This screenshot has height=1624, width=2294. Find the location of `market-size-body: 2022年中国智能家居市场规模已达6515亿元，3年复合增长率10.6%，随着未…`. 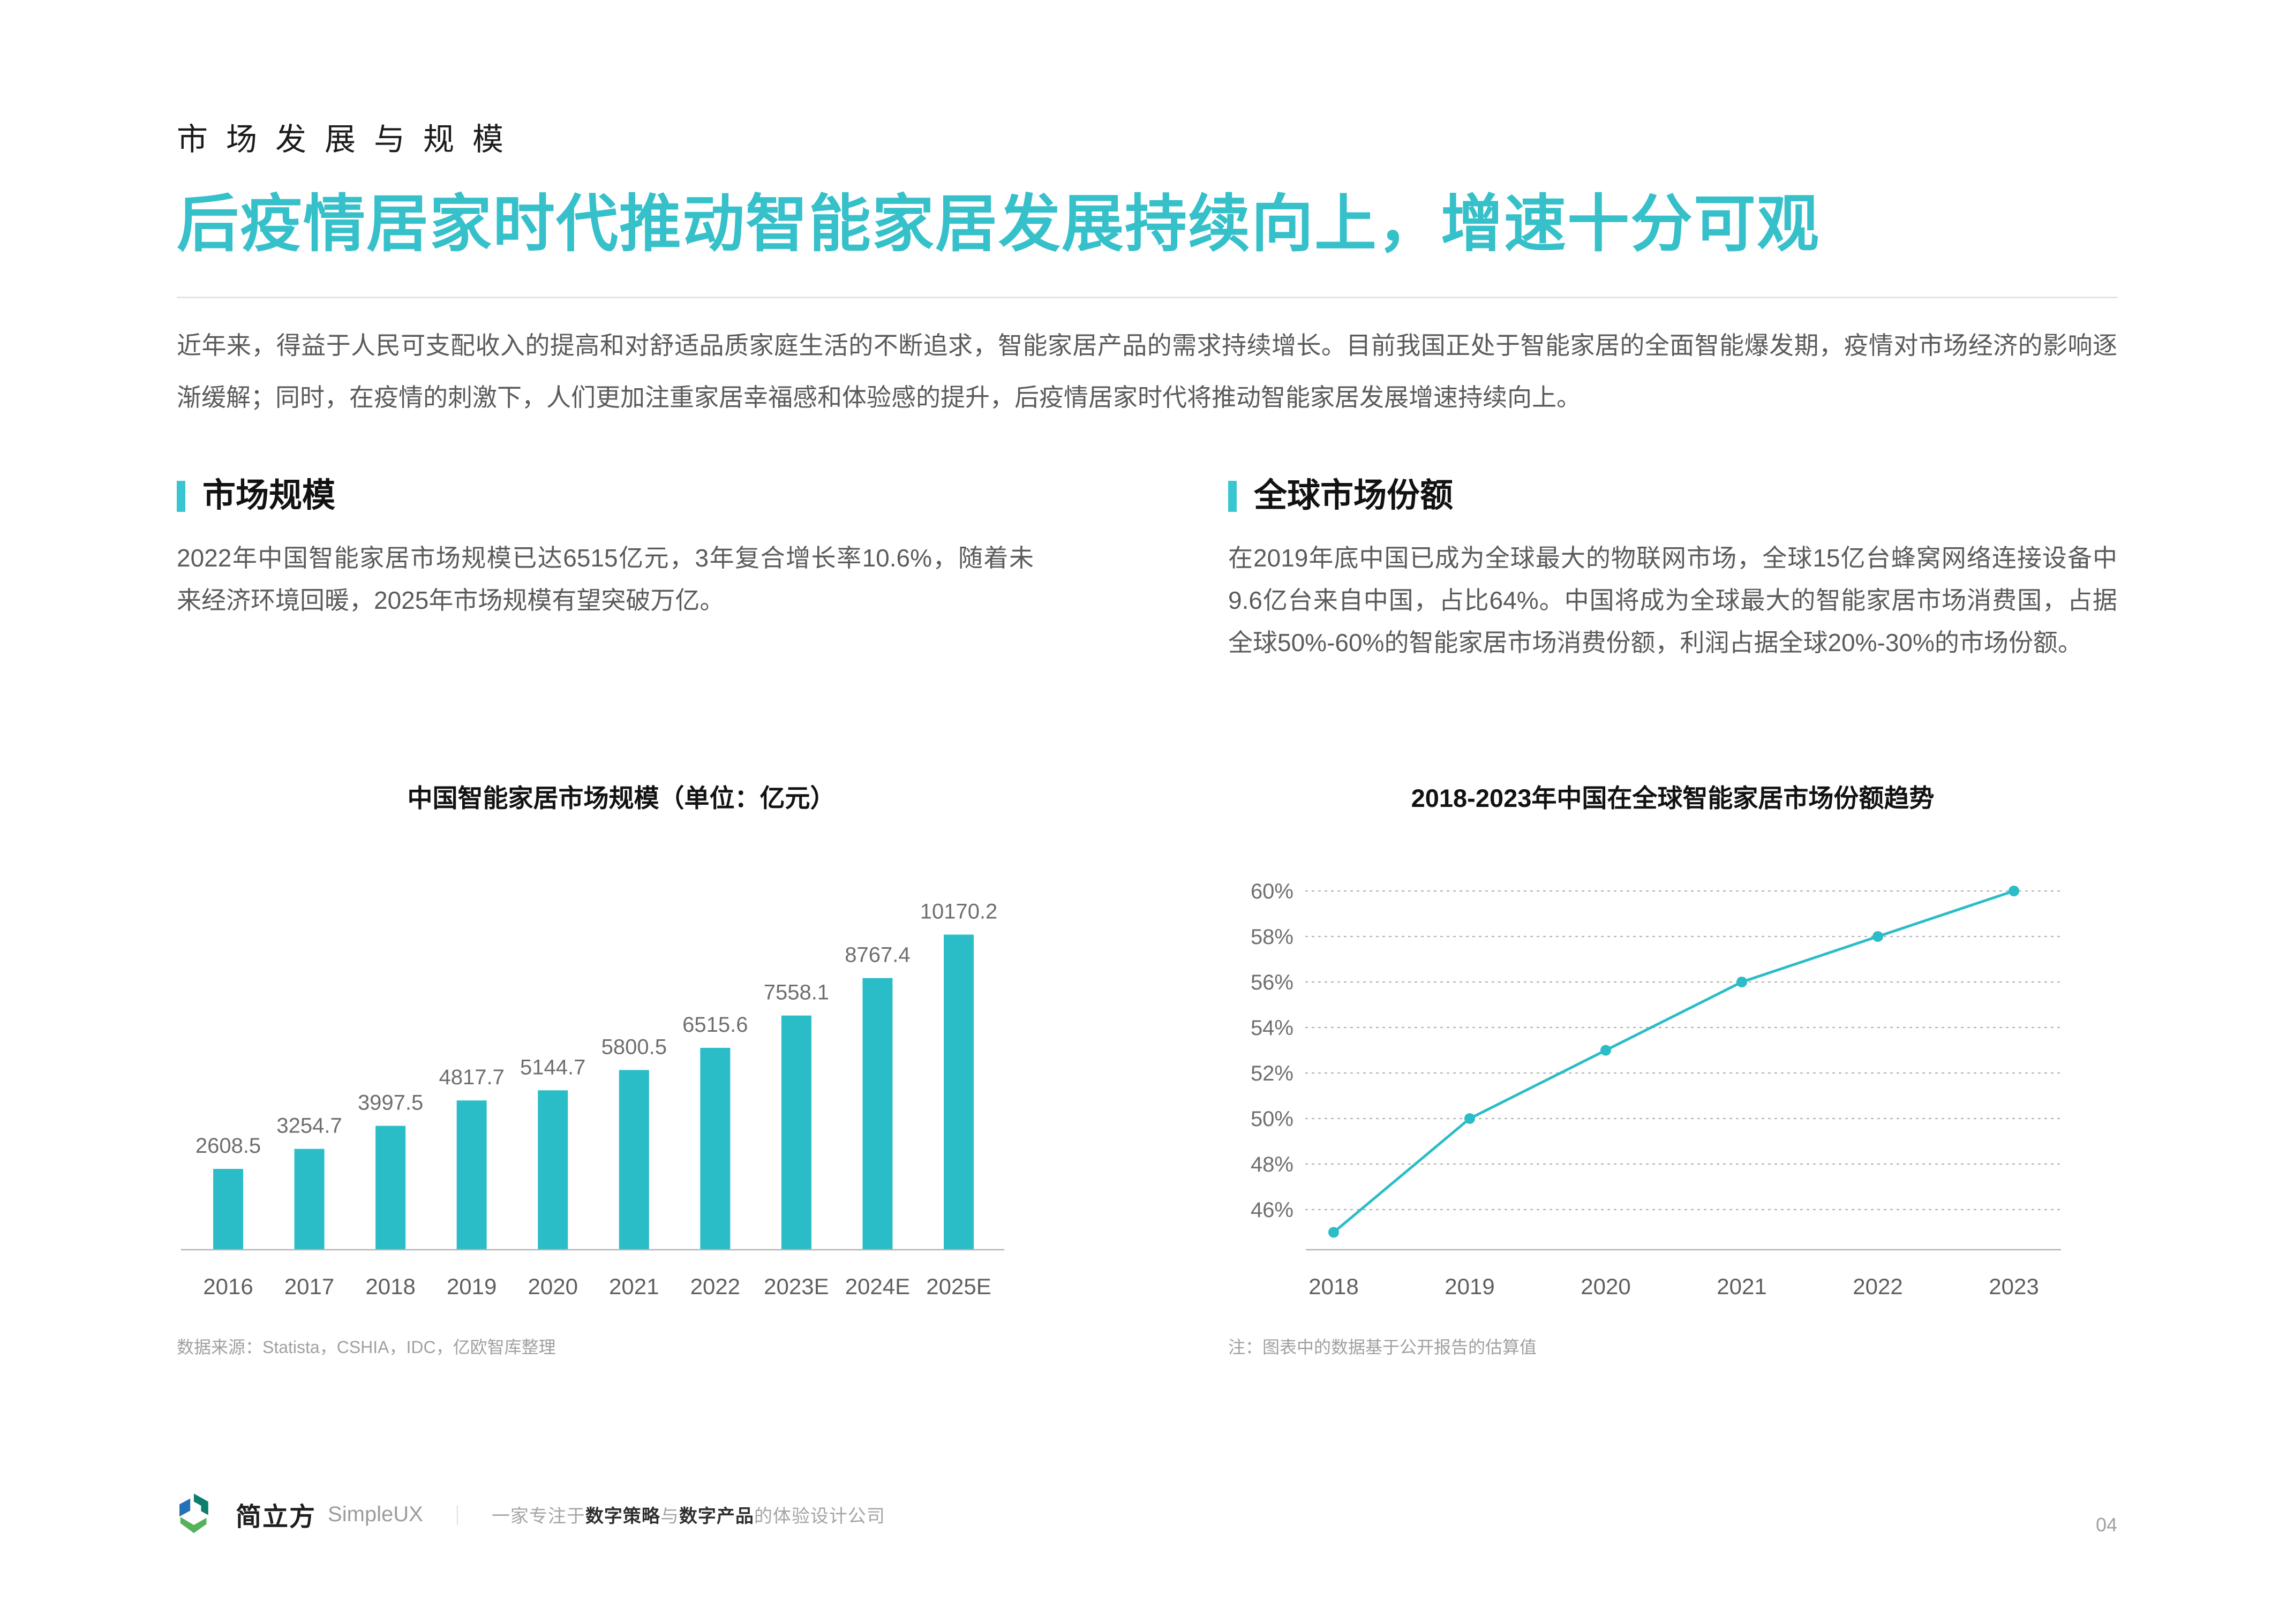

market-size-body: 2022年中国智能家居市场规模已达6515亿元，3年复合增长率10.6%，随着未… is located at coordinates (605, 579).